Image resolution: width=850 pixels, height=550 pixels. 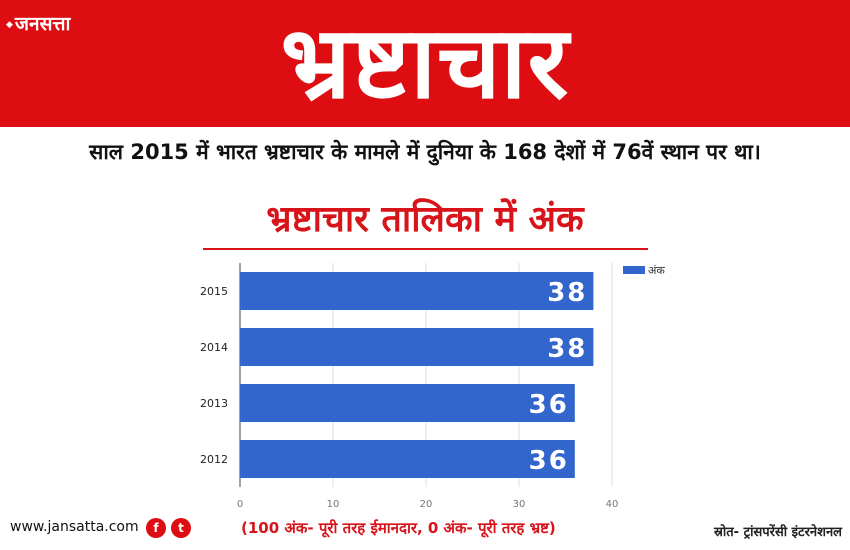 I want to click on tick-label: 30, so click(x=519, y=504).